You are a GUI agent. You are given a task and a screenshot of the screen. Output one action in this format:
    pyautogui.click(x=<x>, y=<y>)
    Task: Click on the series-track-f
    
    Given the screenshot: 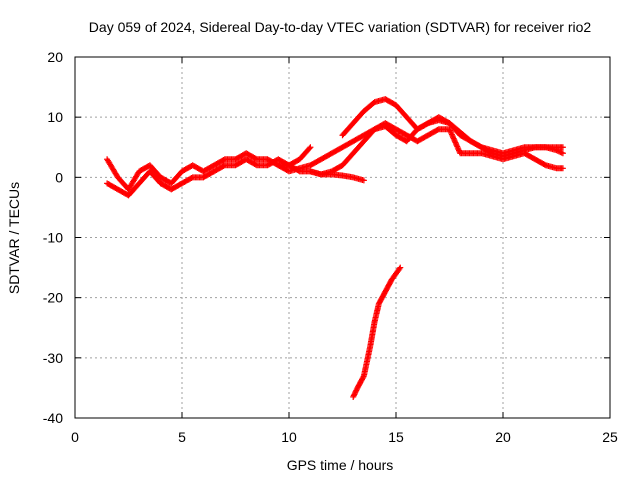 What is the action you would take?
    pyautogui.click(x=377, y=332)
    